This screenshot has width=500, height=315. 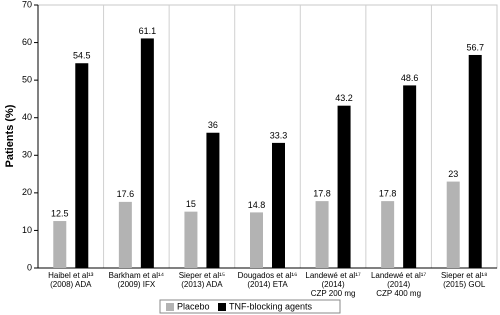 I want to click on y-tick-label: 40, so click(x=27, y=117).